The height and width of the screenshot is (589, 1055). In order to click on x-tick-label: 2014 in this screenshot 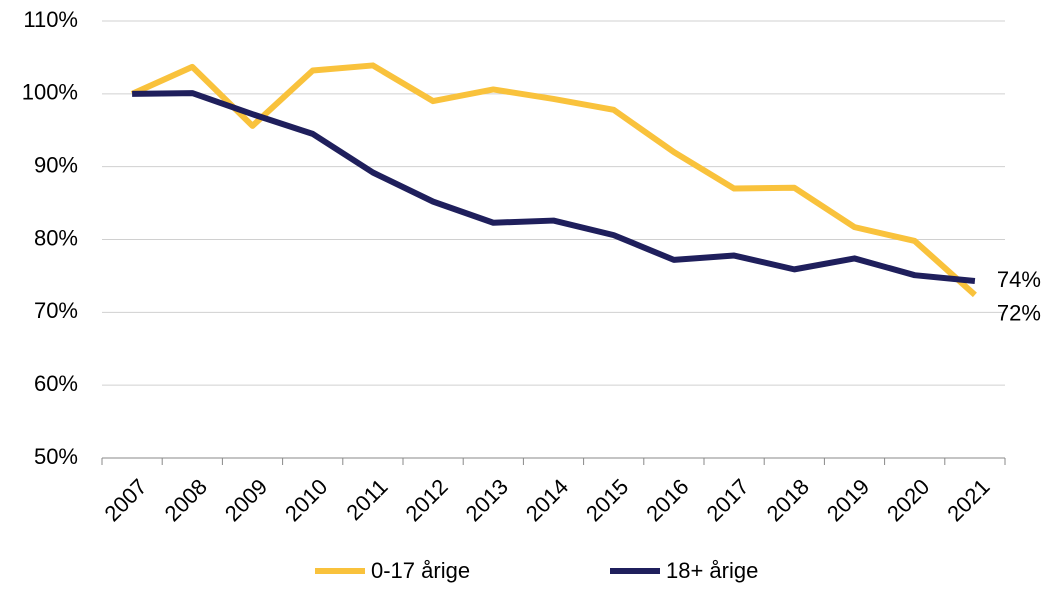, I will do `click(547, 500)`.